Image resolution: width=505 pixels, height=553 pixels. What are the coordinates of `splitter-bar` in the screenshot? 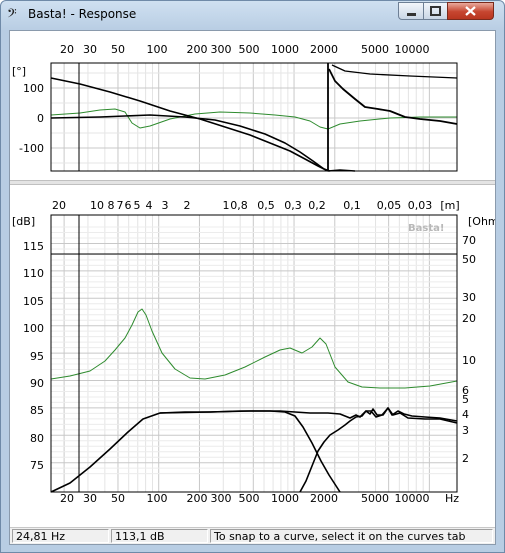 It's located at (252, 182).